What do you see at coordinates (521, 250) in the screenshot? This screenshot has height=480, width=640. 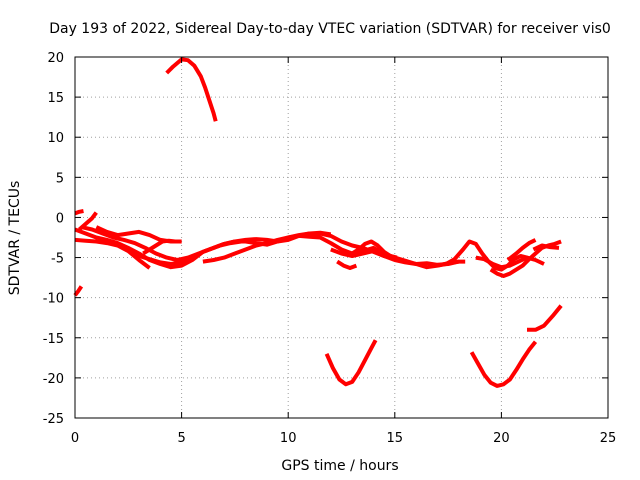 I see `series-arc-o` at bounding box center [521, 250].